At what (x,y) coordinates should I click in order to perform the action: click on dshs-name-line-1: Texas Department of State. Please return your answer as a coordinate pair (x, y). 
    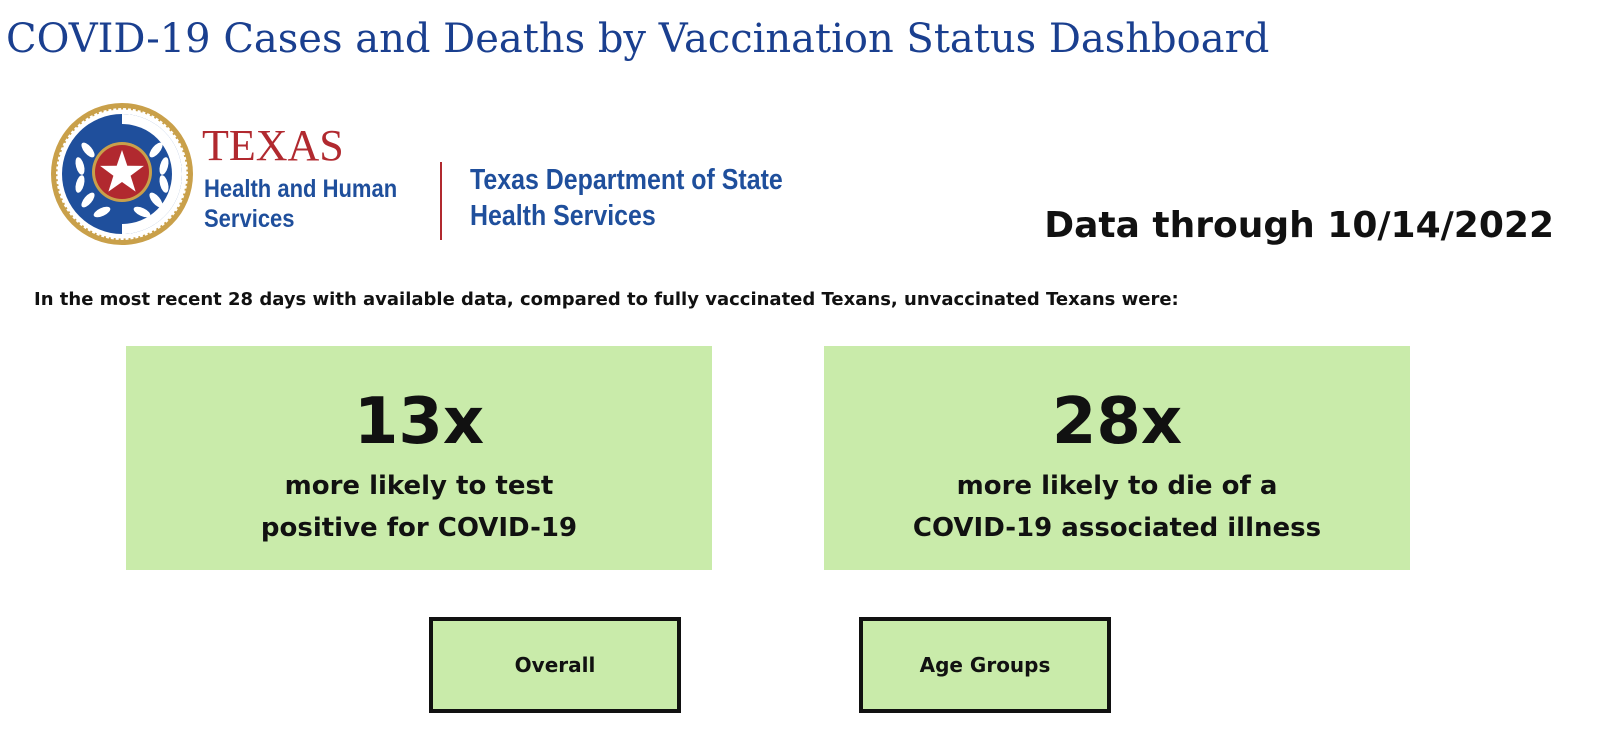
    Looking at the image, I should click on (626, 180).